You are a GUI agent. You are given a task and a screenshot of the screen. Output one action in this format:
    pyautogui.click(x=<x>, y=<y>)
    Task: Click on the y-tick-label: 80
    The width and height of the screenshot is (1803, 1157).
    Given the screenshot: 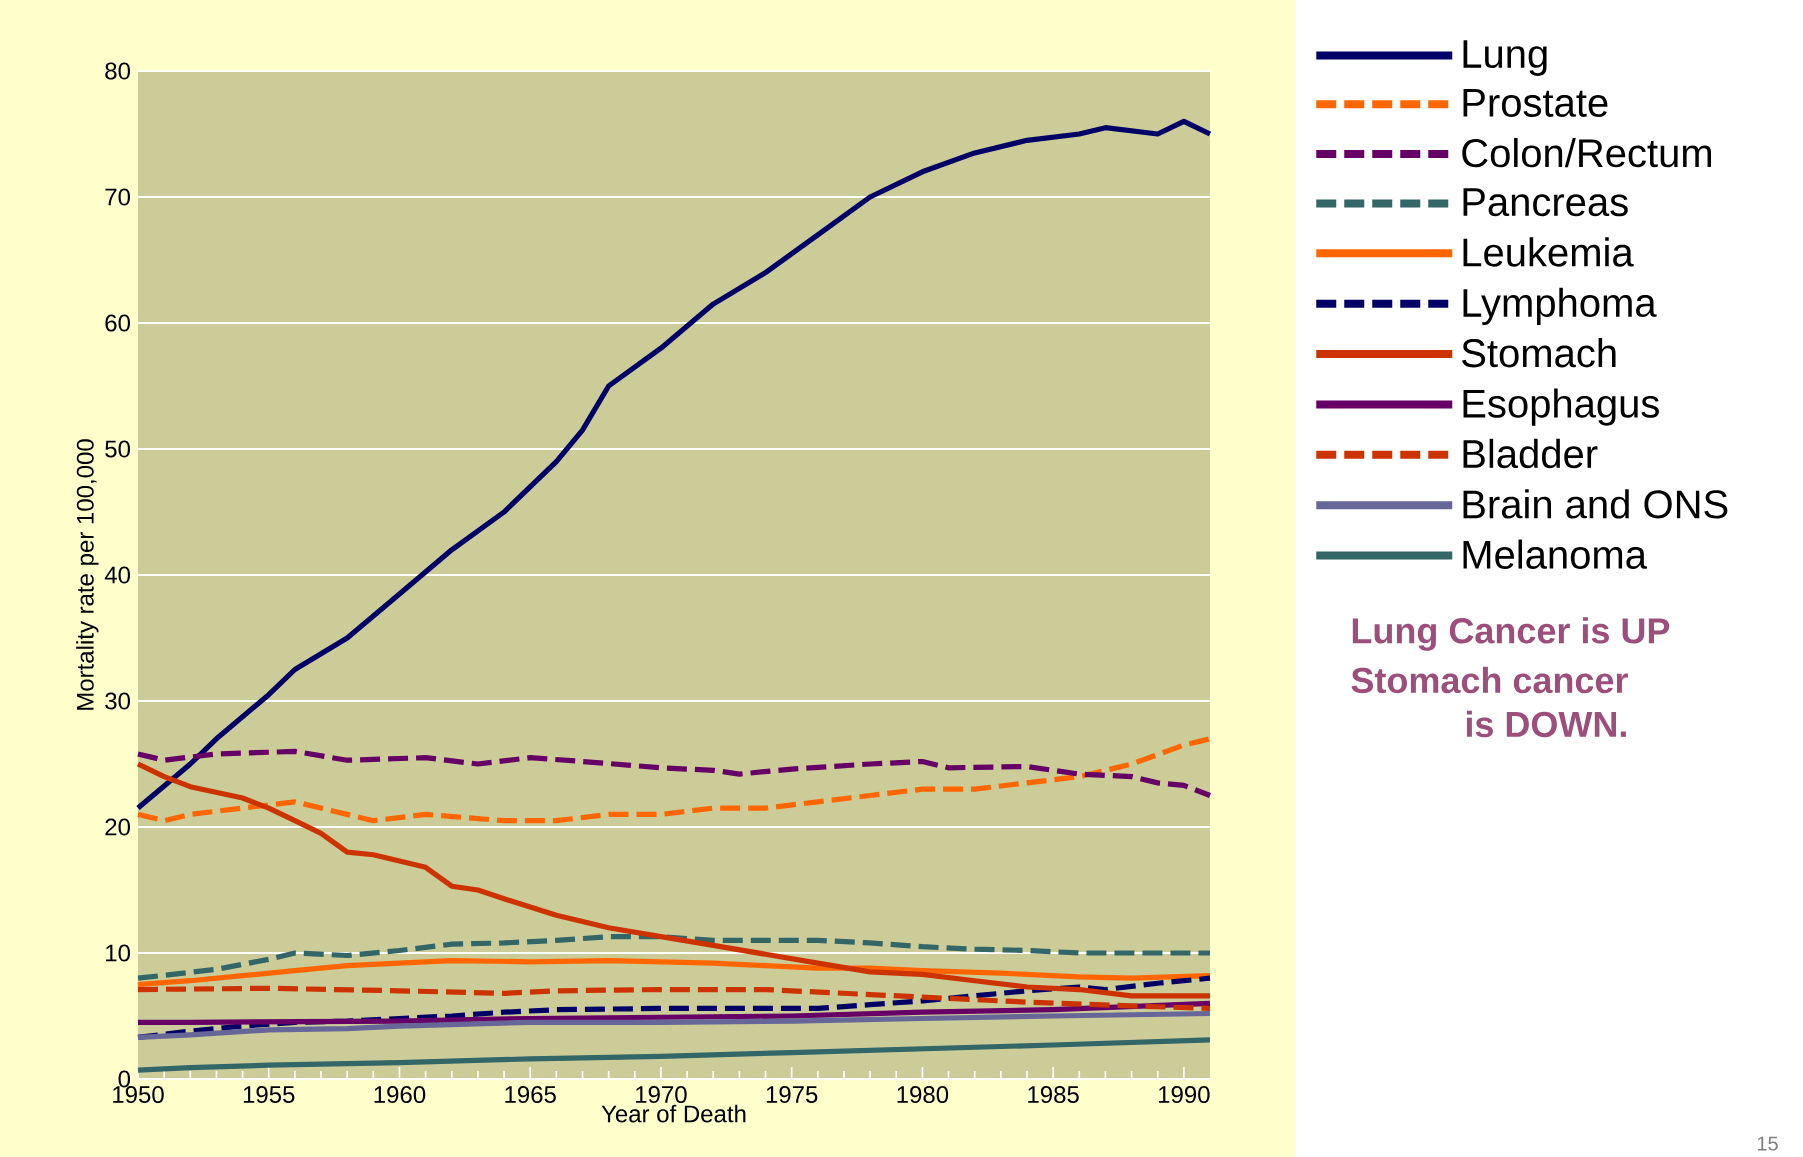 What is the action you would take?
    pyautogui.click(x=118, y=71)
    